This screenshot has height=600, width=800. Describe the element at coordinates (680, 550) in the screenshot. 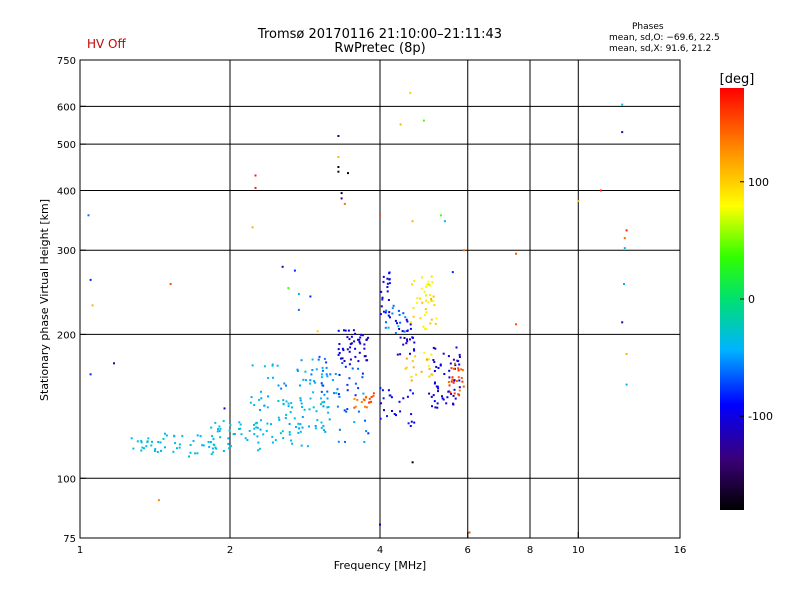

I see `x-tick-label: 16` at that location.